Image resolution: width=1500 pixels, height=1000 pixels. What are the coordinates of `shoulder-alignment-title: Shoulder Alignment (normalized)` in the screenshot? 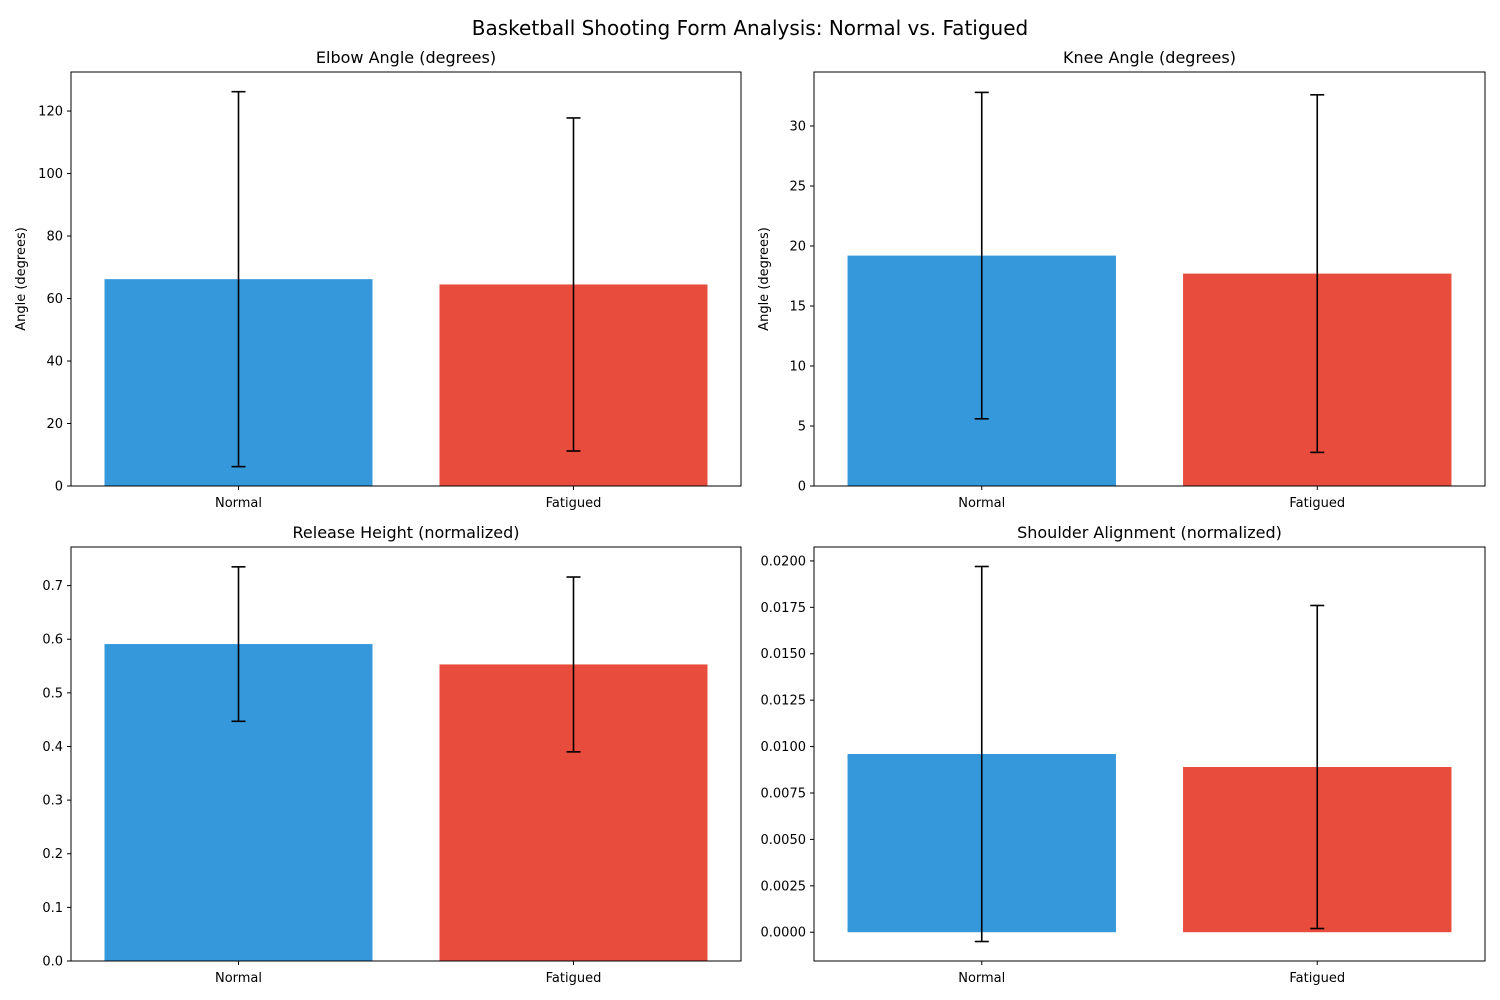 It's located at (1149, 532).